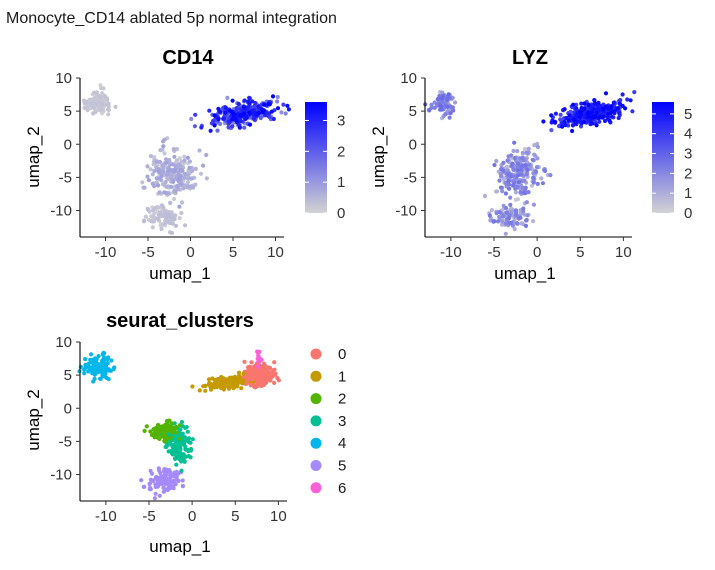 The height and width of the screenshot is (570, 715). Describe the element at coordinates (341, 213) in the screenshot. I see `colorbar-tick-label: 0` at that location.